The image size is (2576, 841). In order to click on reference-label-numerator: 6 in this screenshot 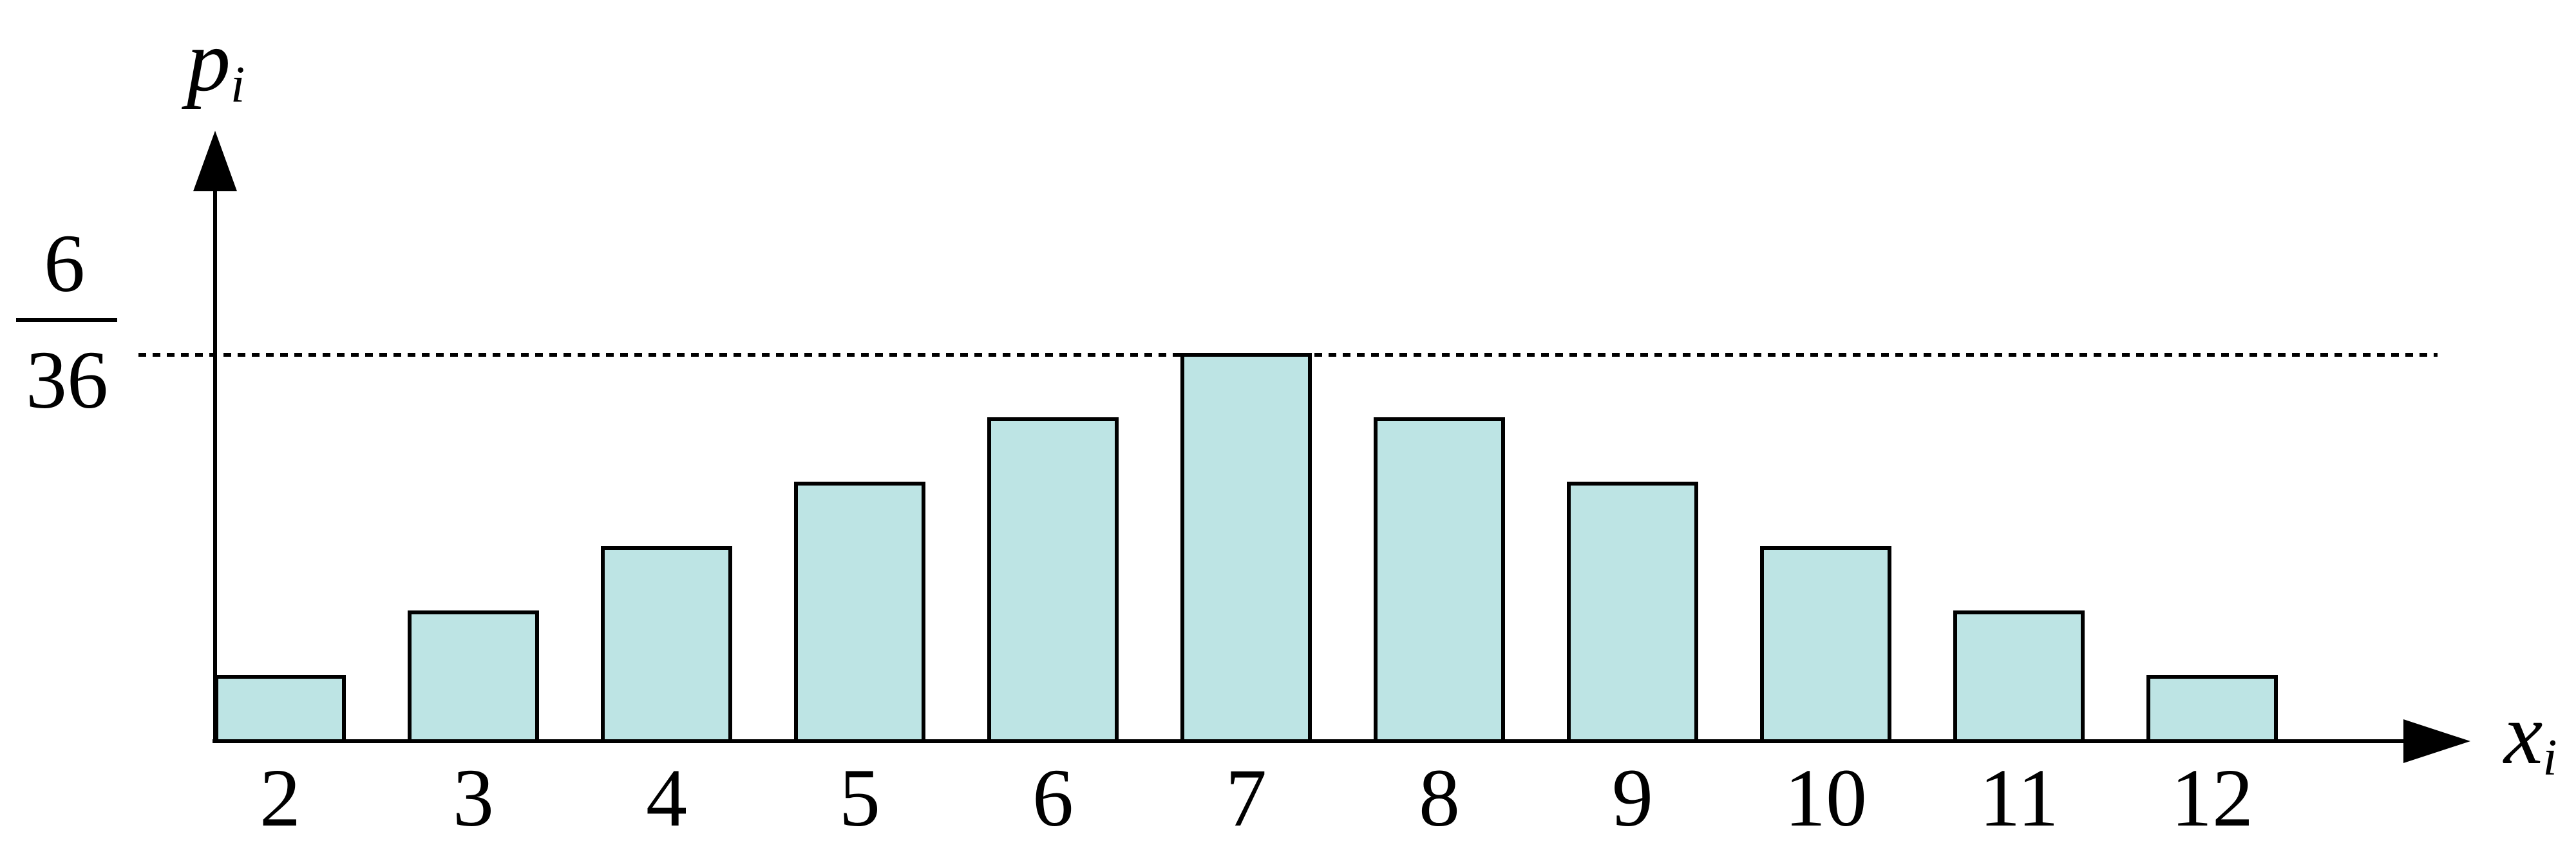, I will do `click(64, 264)`.